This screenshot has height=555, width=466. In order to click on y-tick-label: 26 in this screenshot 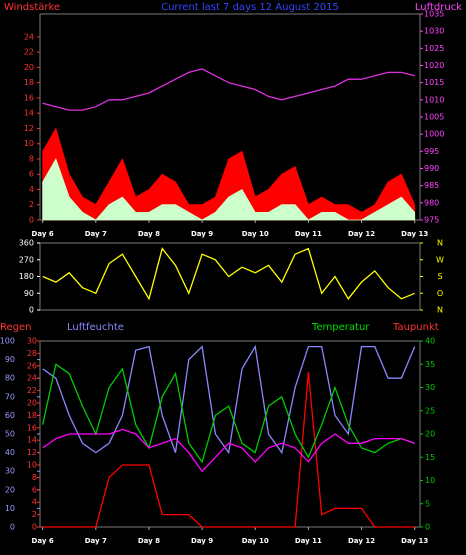, I will do `click(32, 365)`.